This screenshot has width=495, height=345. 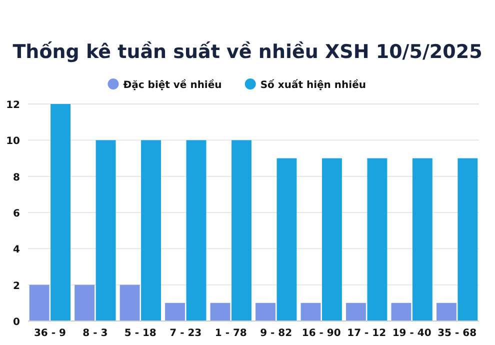 What do you see at coordinates (172, 85) in the screenshot?
I see `legend-label: Đặc biệt về nhiều` at bounding box center [172, 85].